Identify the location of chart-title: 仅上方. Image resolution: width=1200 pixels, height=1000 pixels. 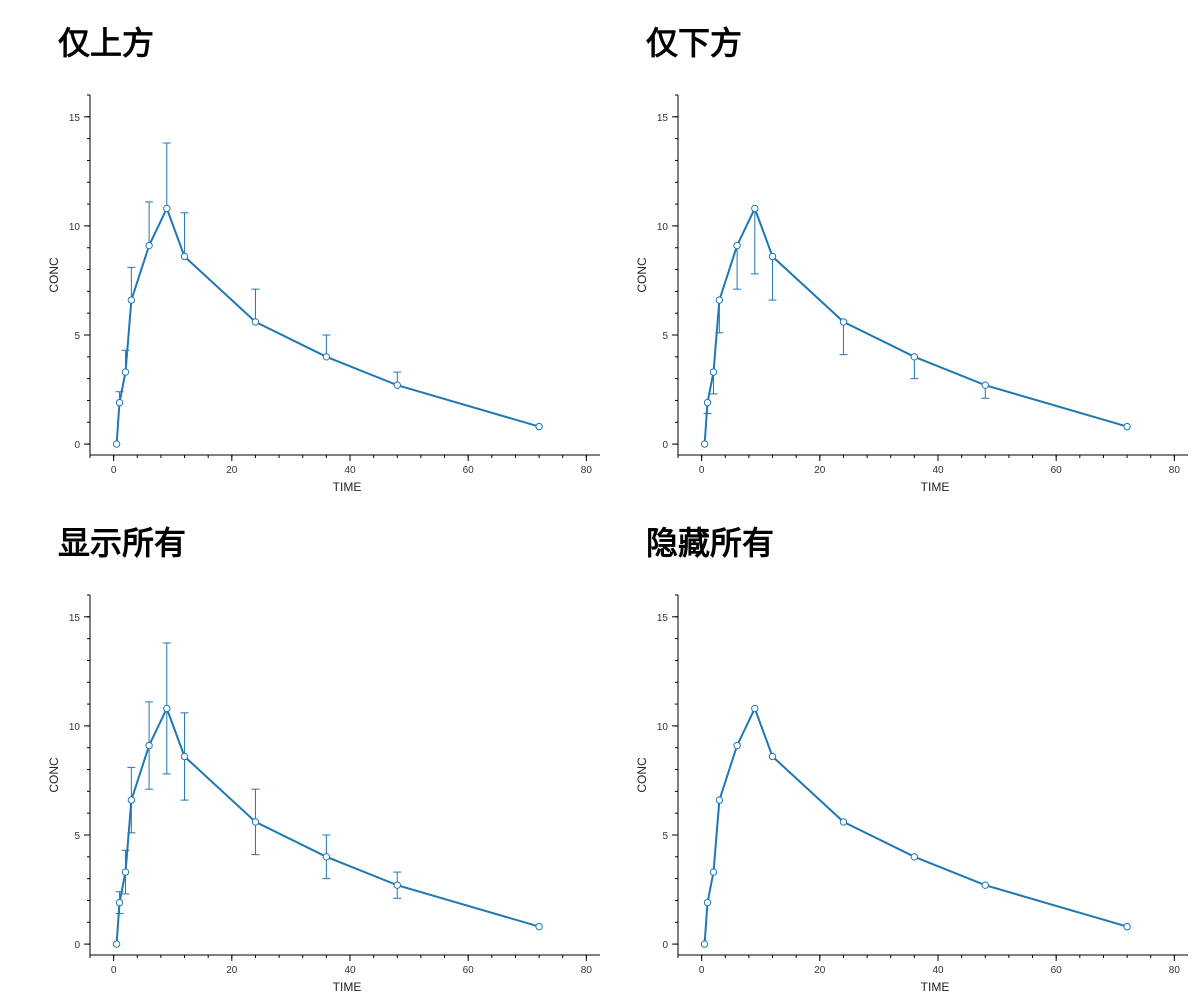
(106, 43).